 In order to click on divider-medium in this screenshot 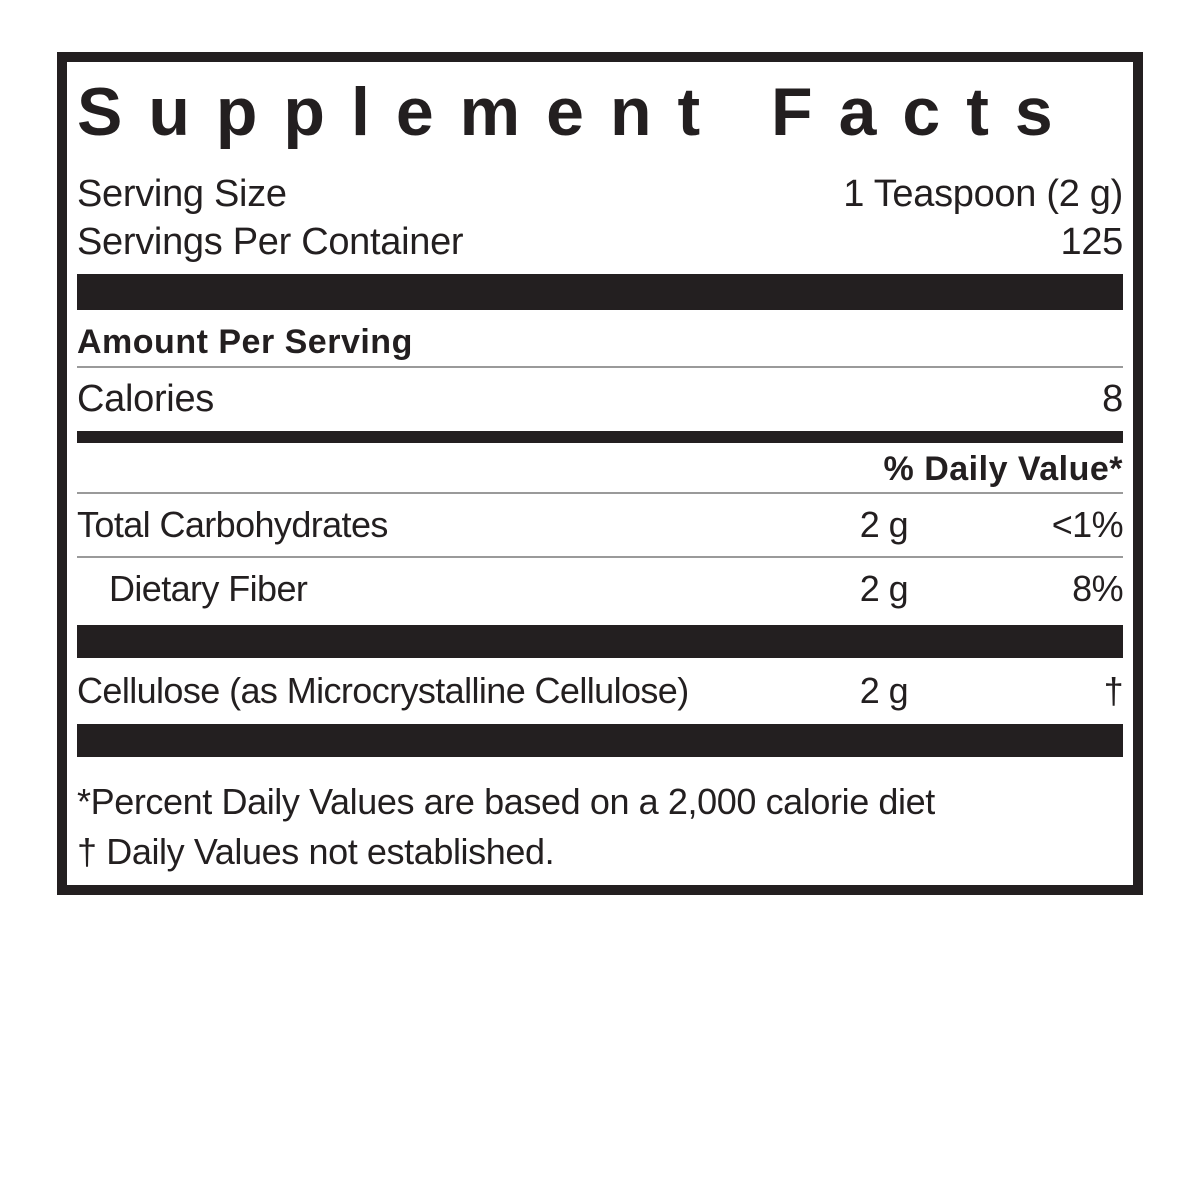, I will do `click(600, 437)`.